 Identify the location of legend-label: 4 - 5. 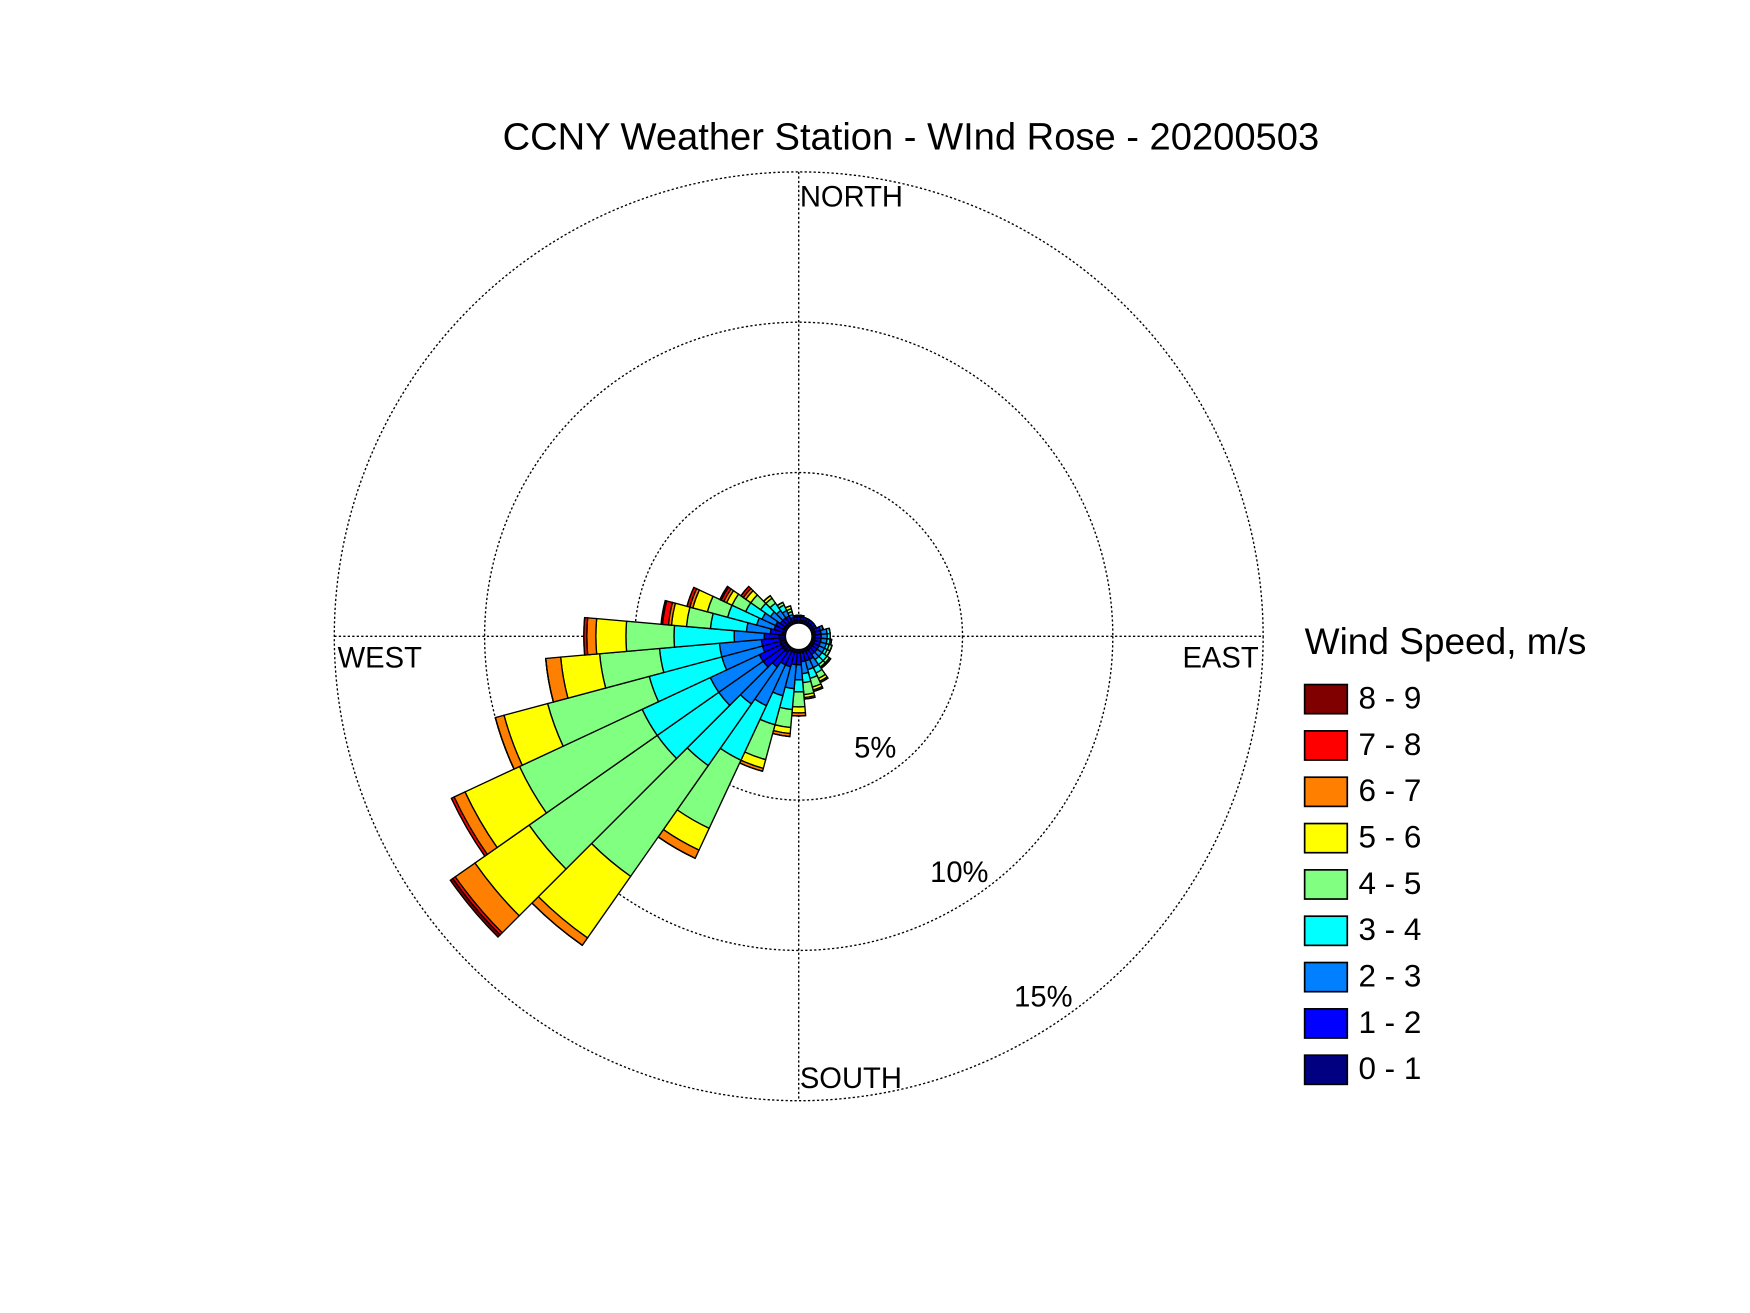
(1389, 883).